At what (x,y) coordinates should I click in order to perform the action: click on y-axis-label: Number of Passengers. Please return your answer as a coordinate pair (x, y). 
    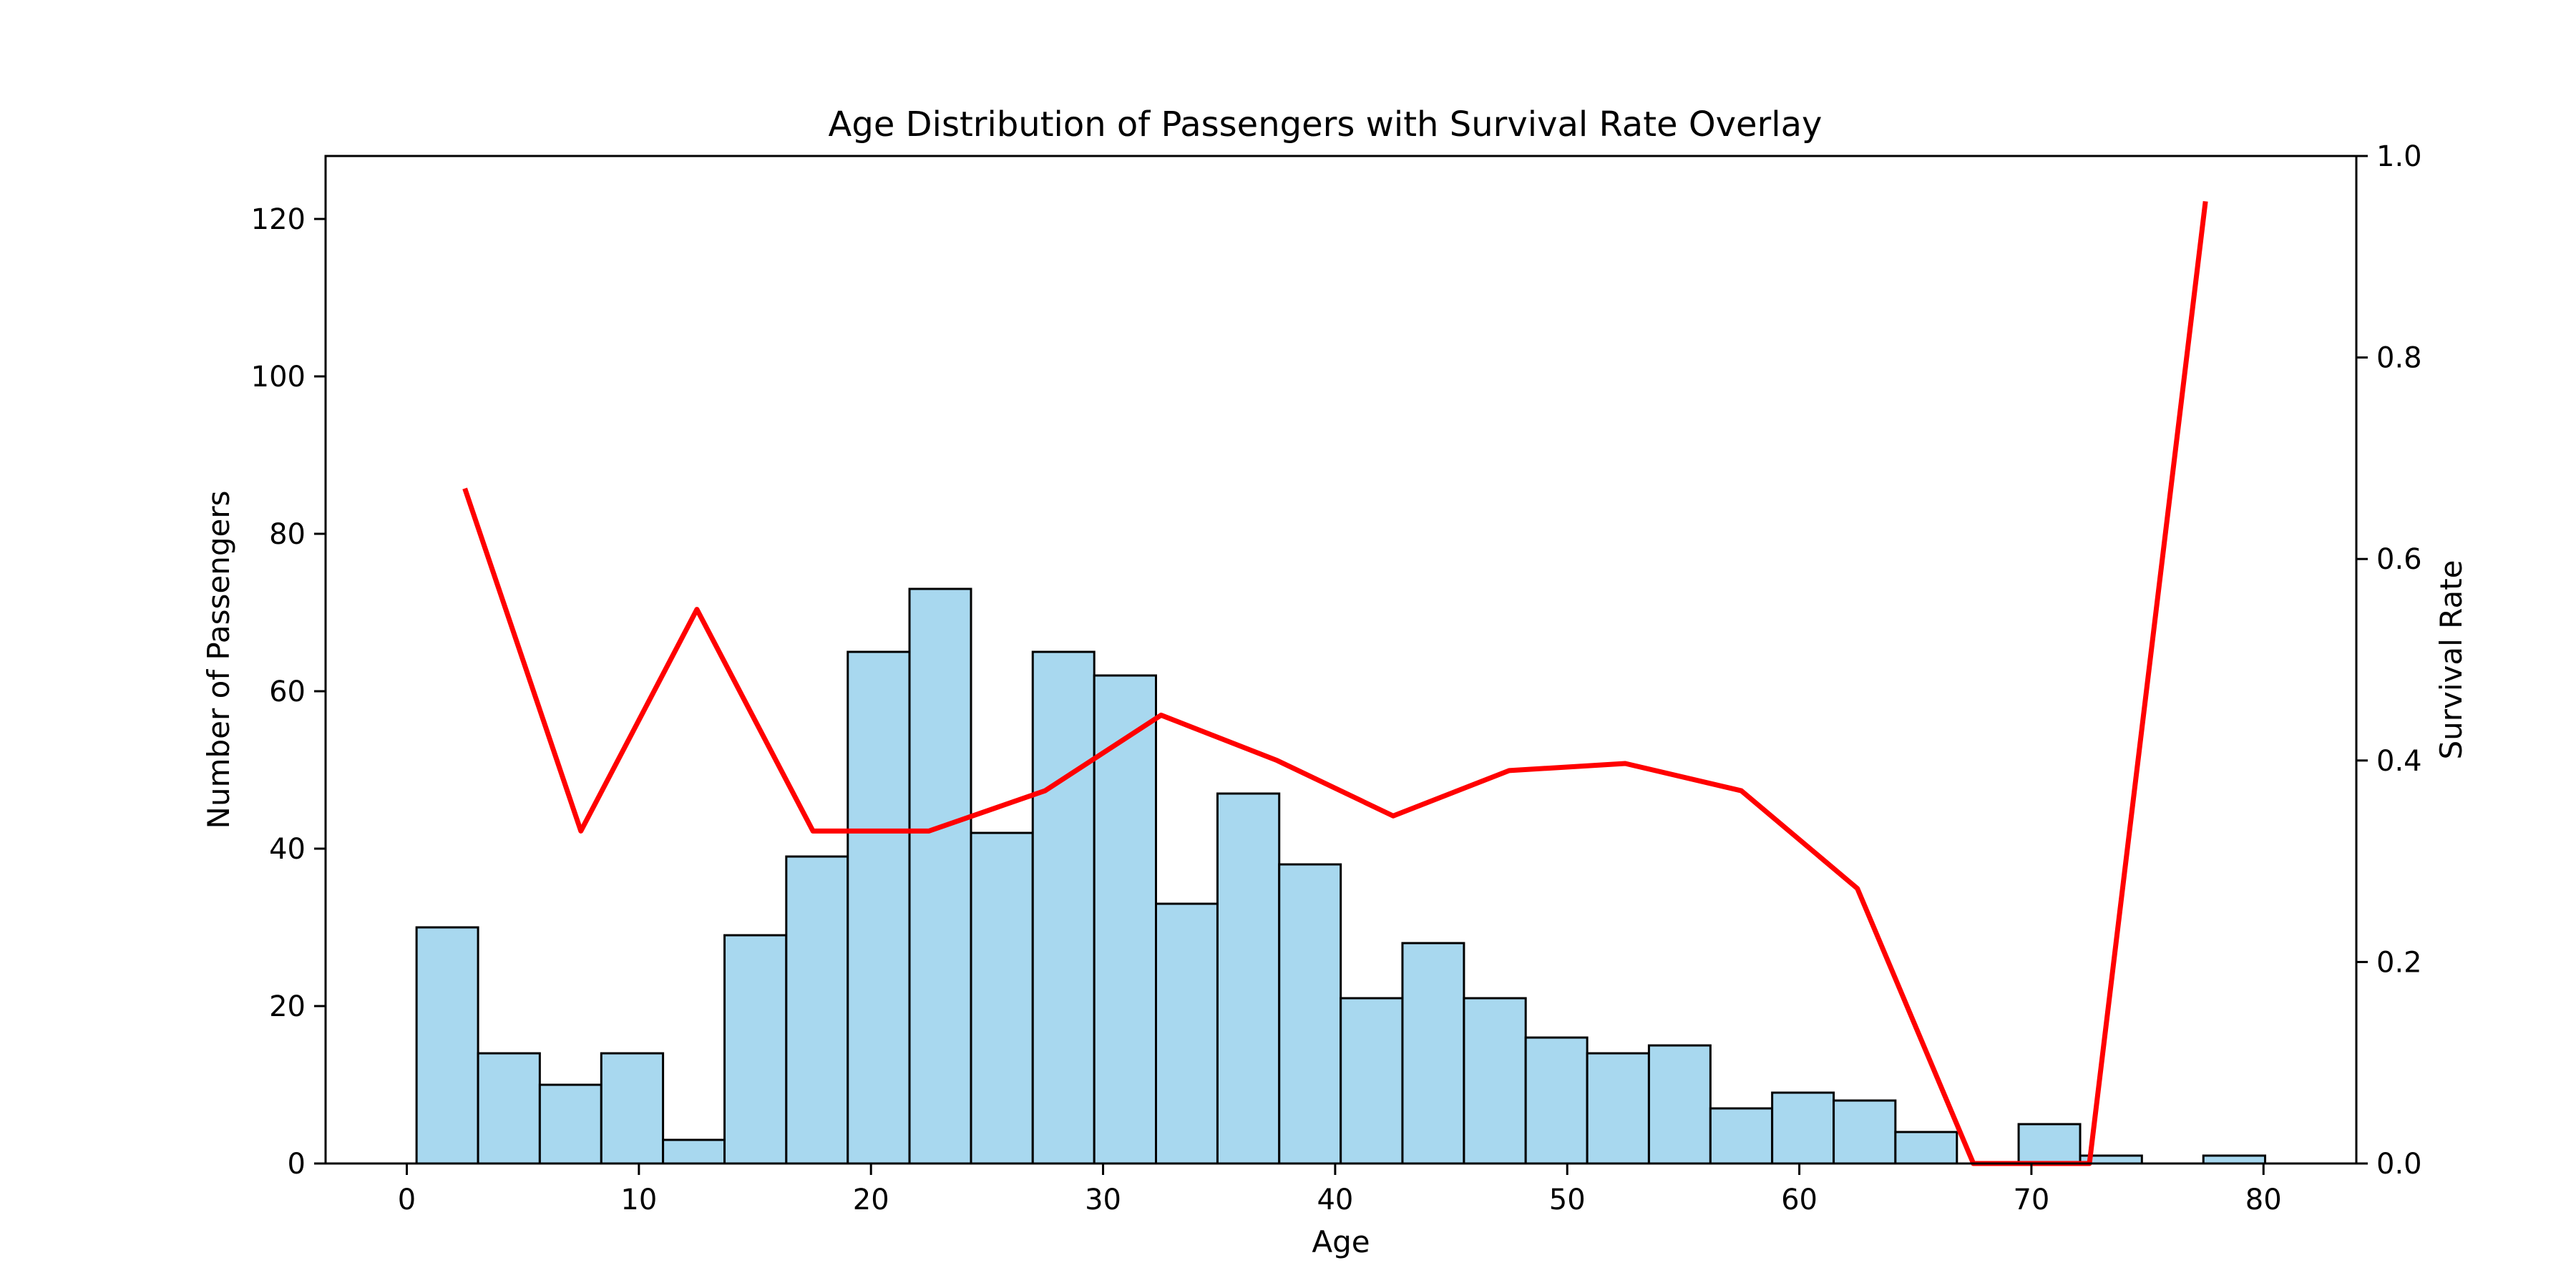
    Looking at the image, I should click on (218, 660).